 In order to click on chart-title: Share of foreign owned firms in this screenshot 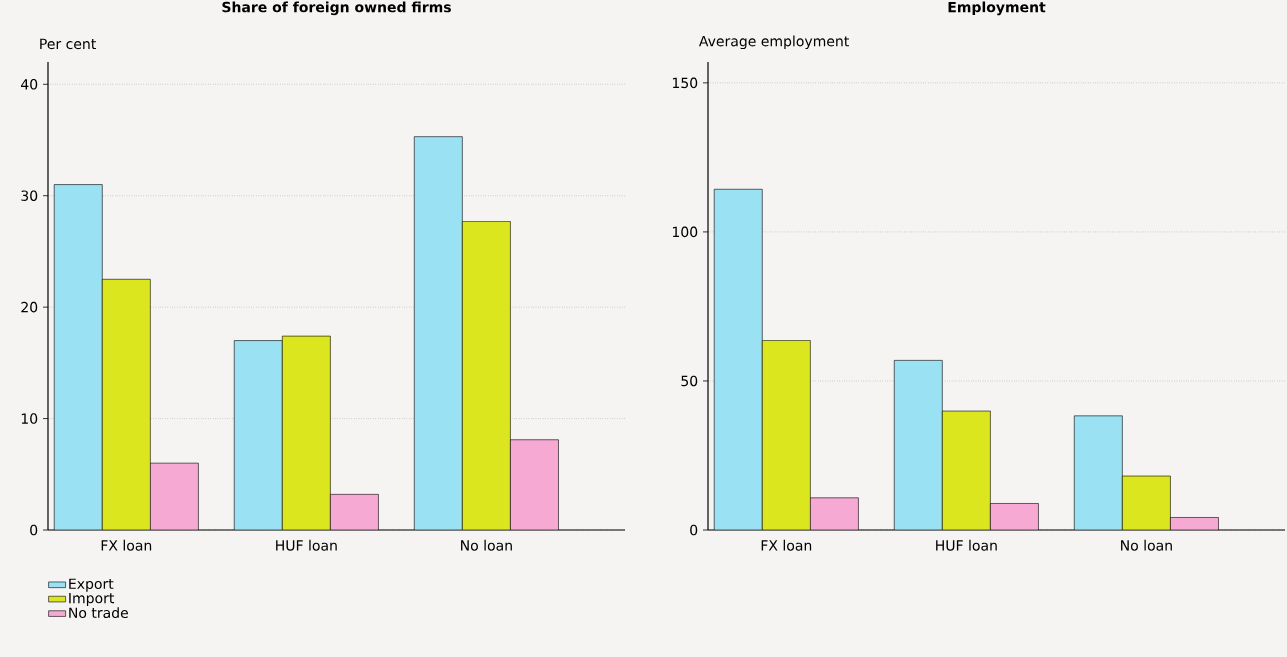, I will do `click(336, 8)`.